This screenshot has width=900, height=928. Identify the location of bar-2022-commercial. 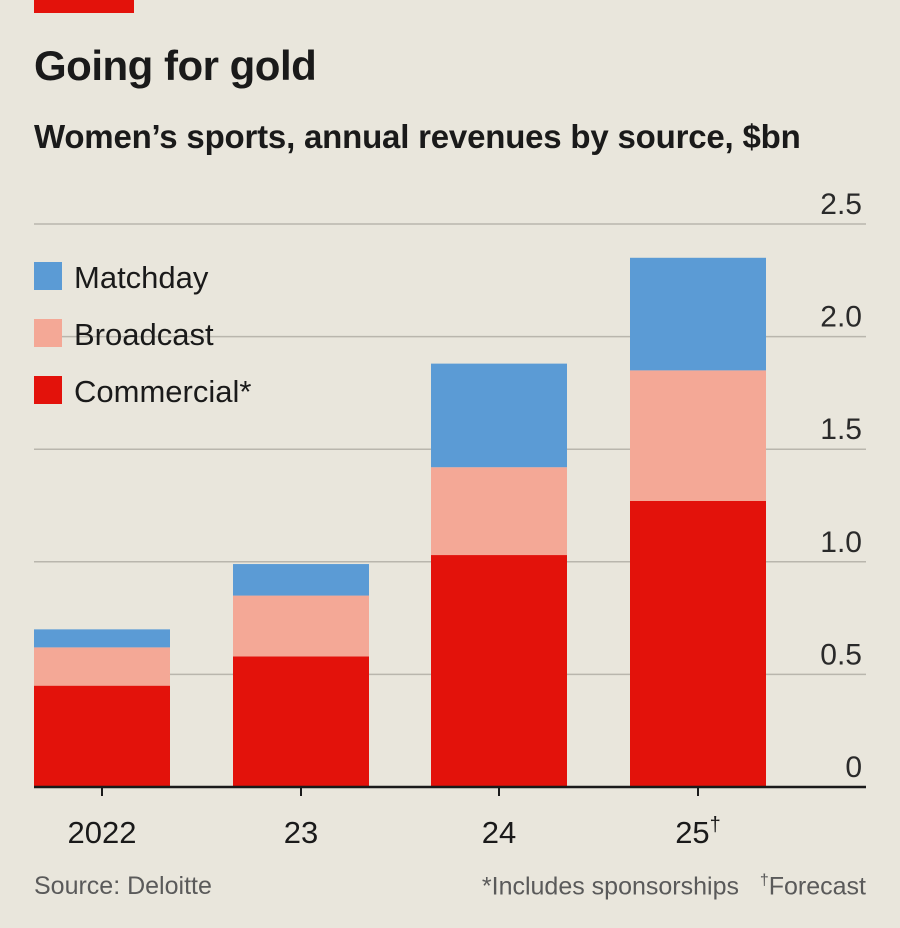
(102, 736).